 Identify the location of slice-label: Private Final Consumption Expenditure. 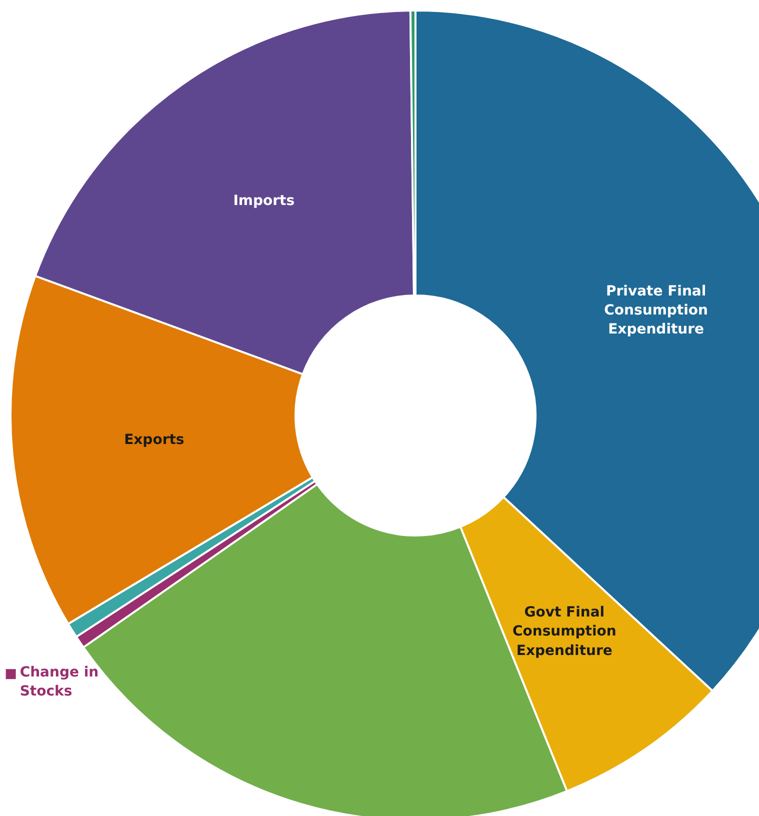
(656, 310).